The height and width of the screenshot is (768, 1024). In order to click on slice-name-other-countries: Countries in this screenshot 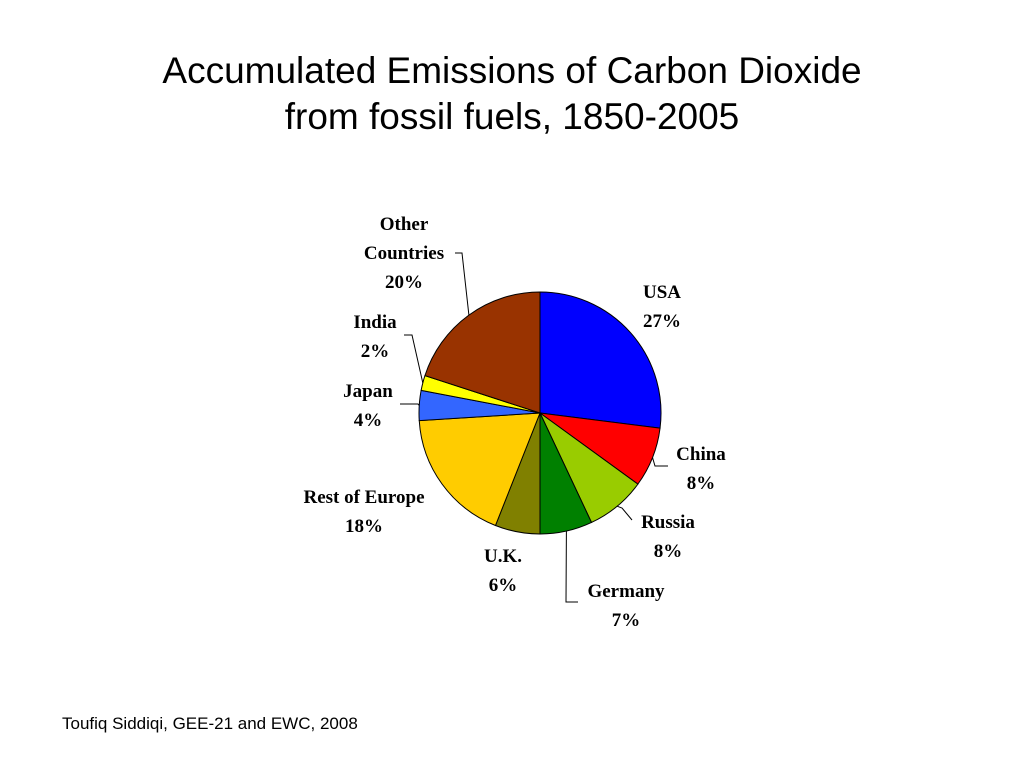, I will do `click(404, 253)`.